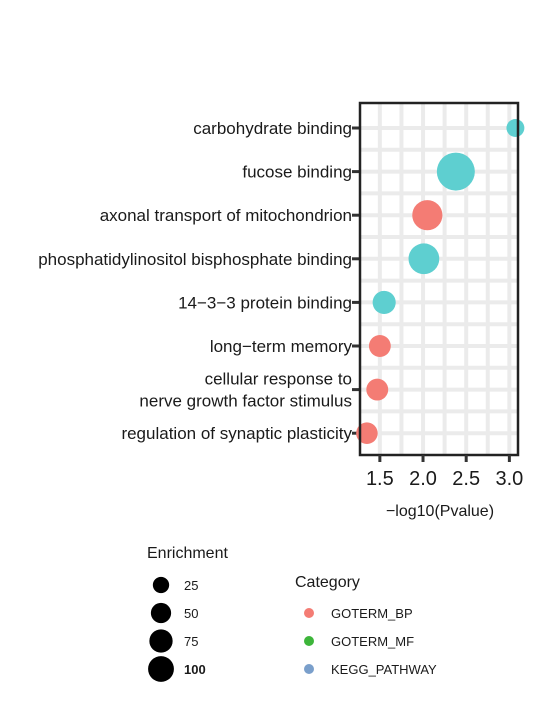 The image size is (553, 726). Describe the element at coordinates (265, 302) in the screenshot. I see `y-tick-label: 14−3−3 protein binding` at that location.